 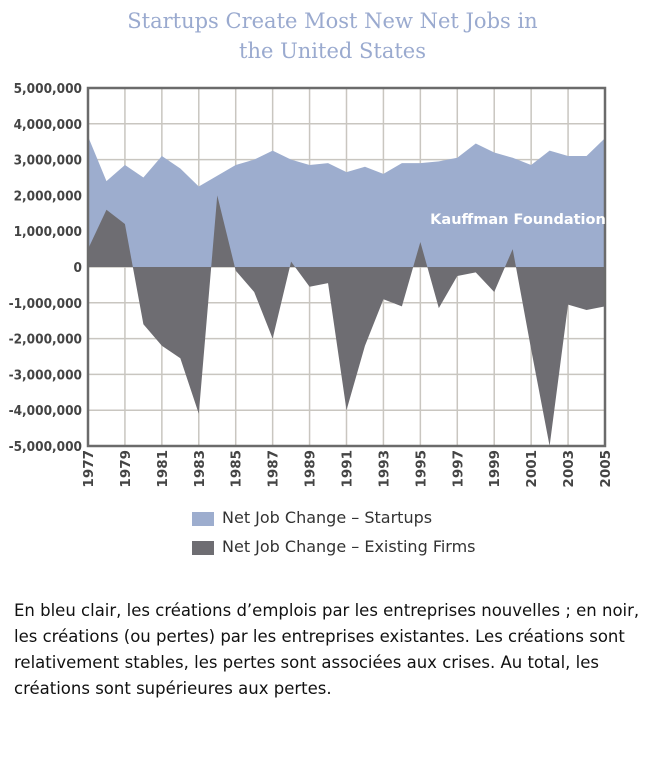 I want to click on y-tick-label: 5,000,000, so click(x=48, y=89).